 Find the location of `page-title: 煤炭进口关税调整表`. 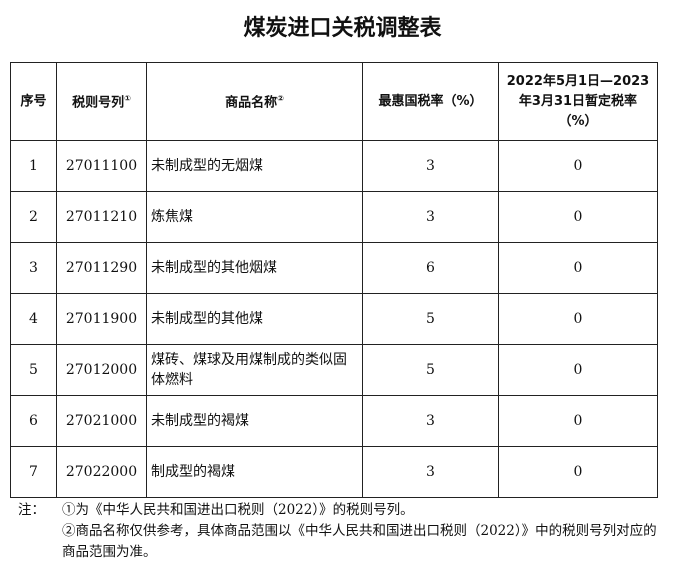

page-title: 煤炭进口关税调整表 is located at coordinates (342, 28).